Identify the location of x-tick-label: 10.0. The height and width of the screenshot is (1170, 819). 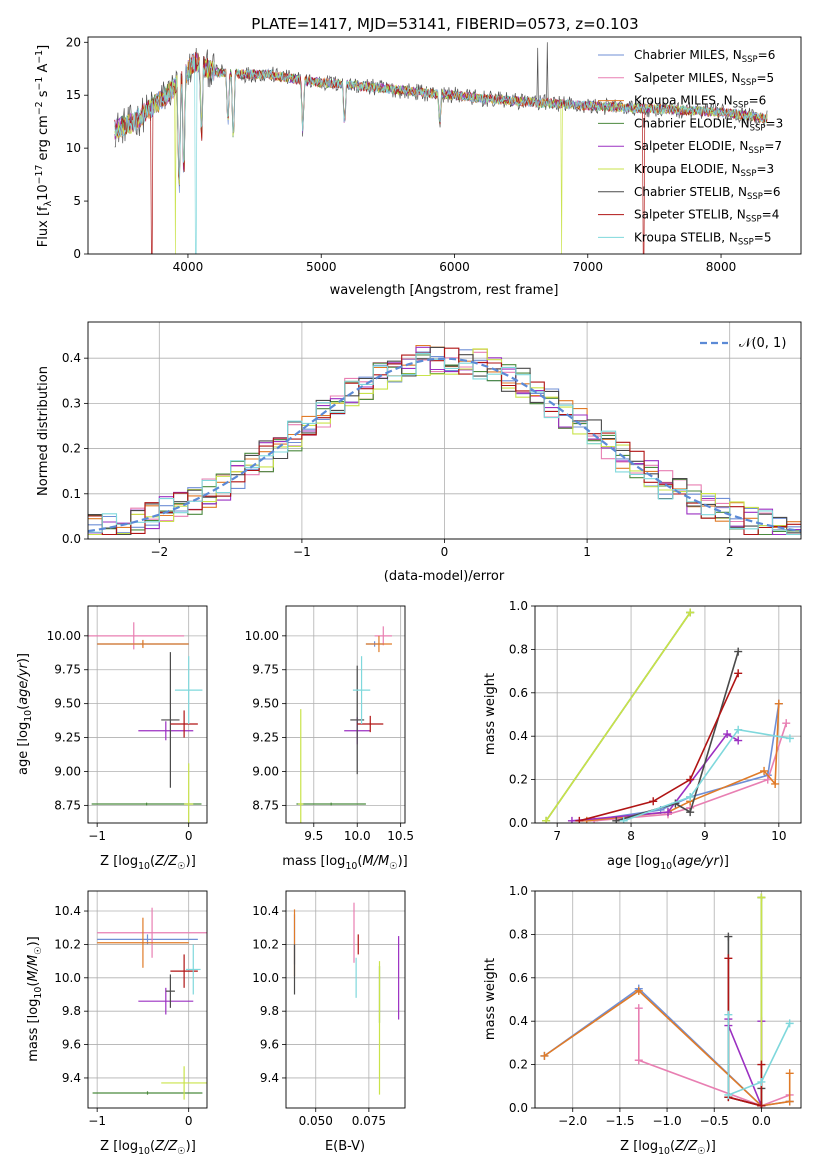
(357, 836).